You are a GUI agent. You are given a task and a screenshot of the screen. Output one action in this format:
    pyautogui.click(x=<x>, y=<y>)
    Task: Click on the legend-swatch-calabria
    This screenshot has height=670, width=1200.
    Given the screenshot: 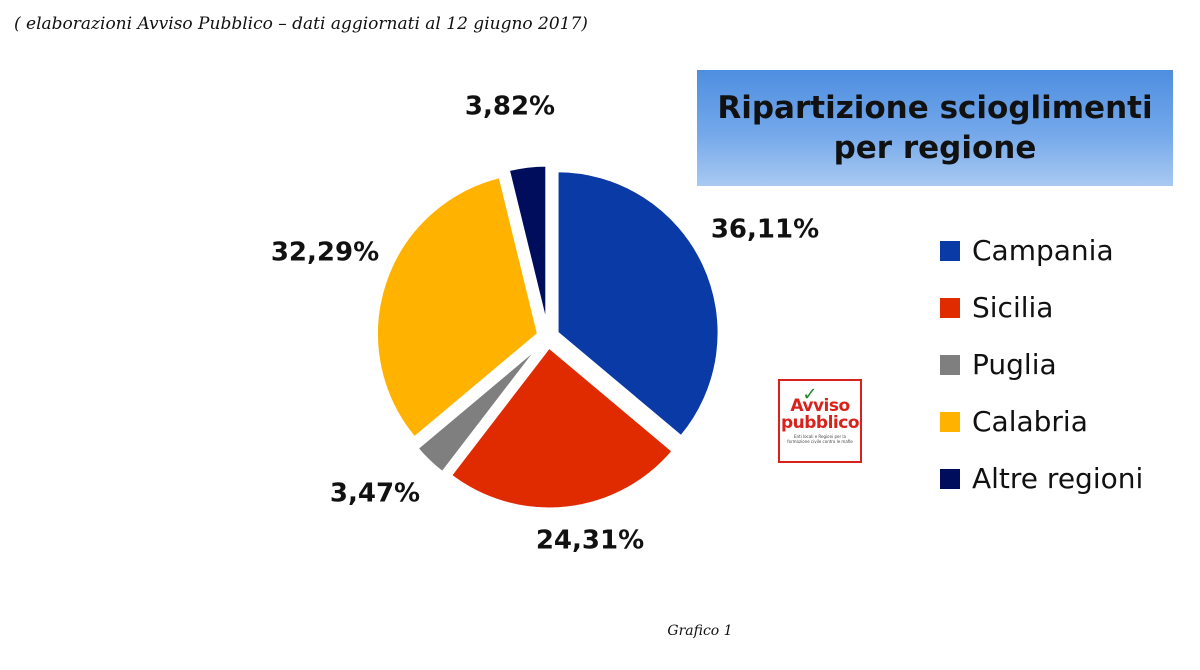 What is the action you would take?
    pyautogui.click(x=950, y=421)
    